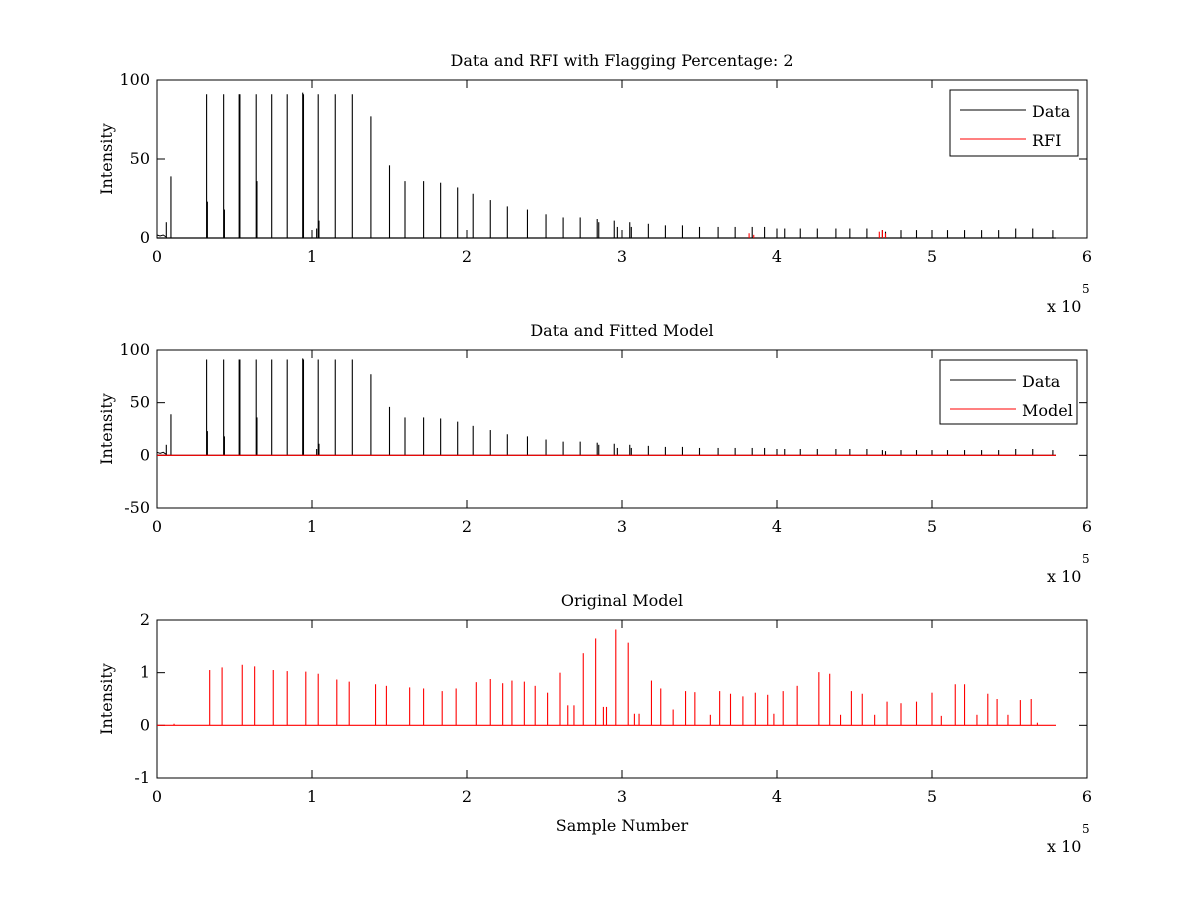  Describe the element at coordinates (137, 507) in the screenshot. I see `y-tick-label: -50` at that location.